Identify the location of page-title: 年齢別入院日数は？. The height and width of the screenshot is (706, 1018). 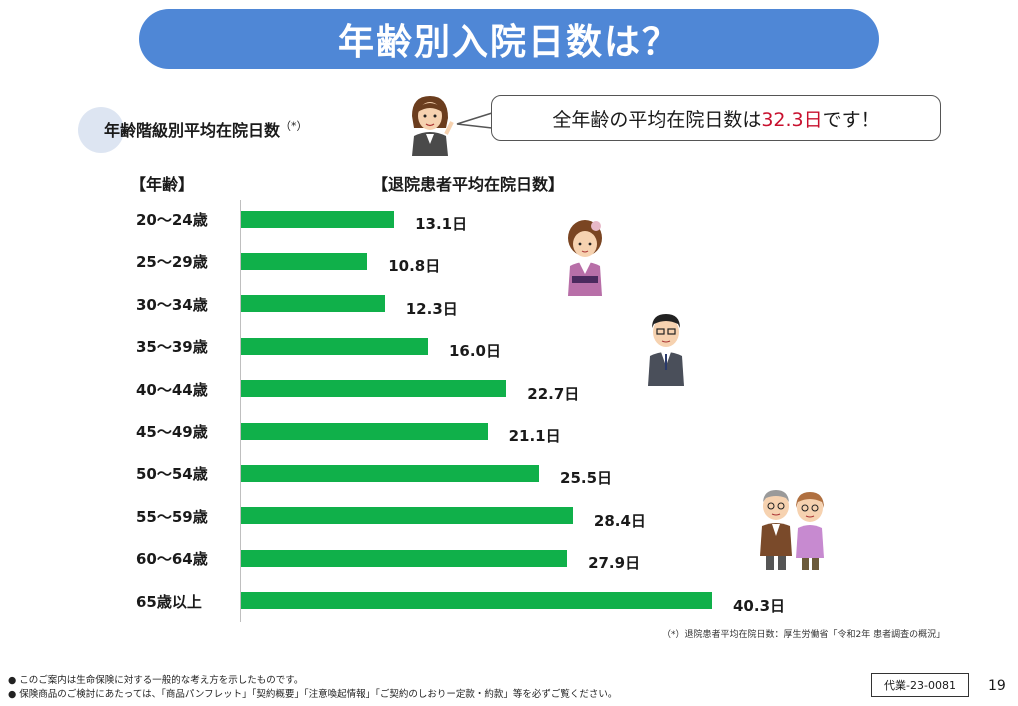
(508, 42).